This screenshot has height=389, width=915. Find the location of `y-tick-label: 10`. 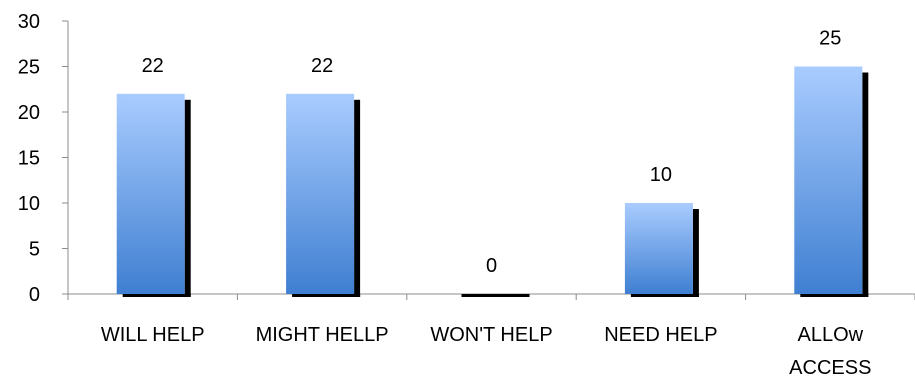

y-tick-label: 10 is located at coordinates (29, 204).